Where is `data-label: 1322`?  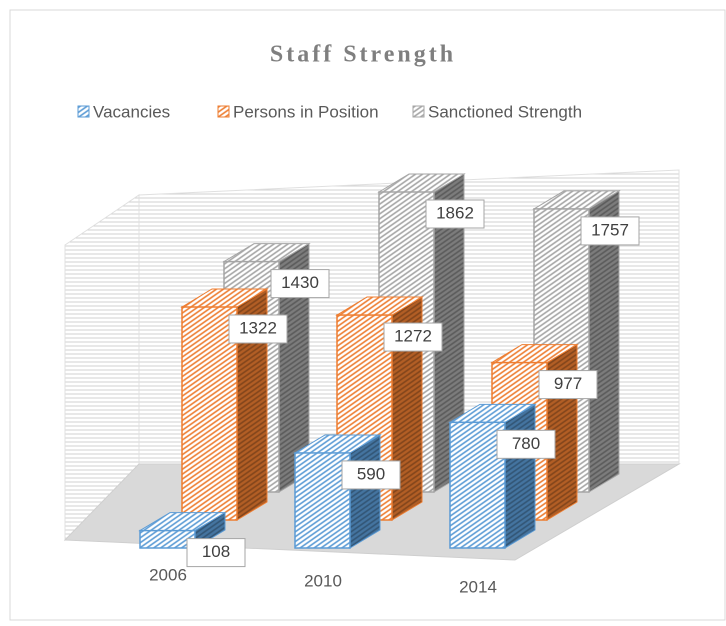
data-label: 1322 is located at coordinates (258, 327).